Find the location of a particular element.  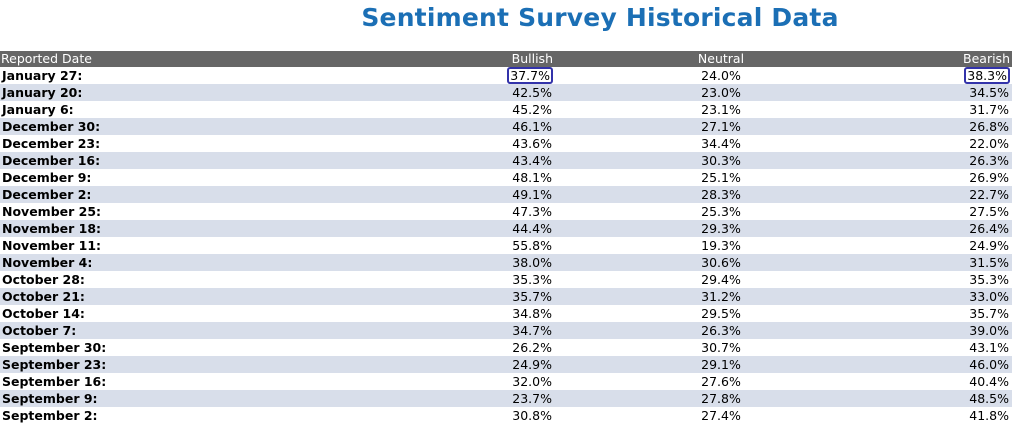

table-row: September 23: 24.9% 29.1% 46.0% is located at coordinates (506, 364).